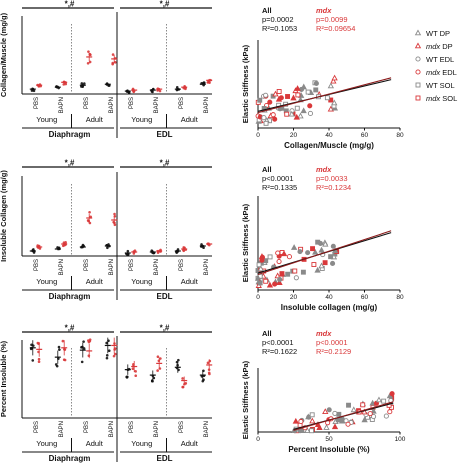 This screenshot has width=474, height=474. What do you see at coordinates (294, 297) in the screenshot?
I see `x-tick-label: 20` at bounding box center [294, 297].